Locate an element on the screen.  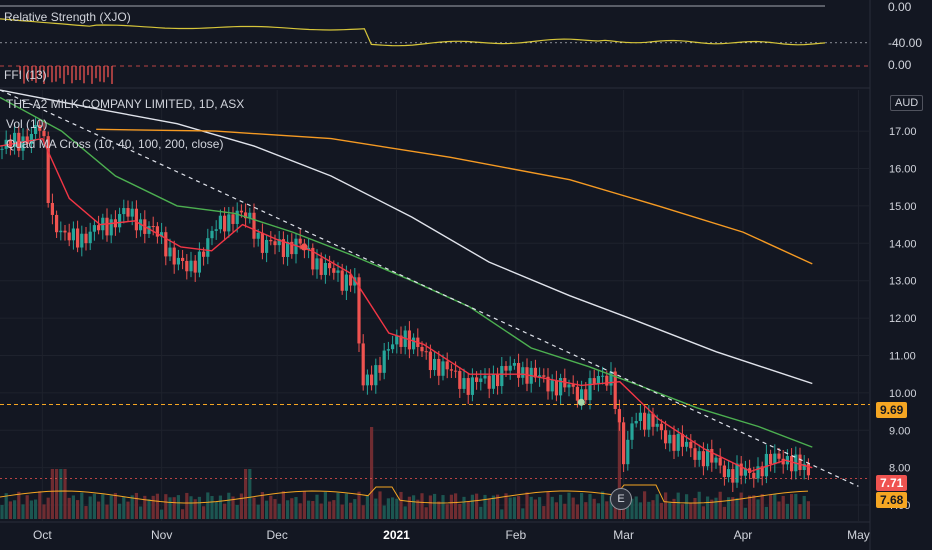
ffi-pane-label: FFI (13) is located at coordinates (25, 75).